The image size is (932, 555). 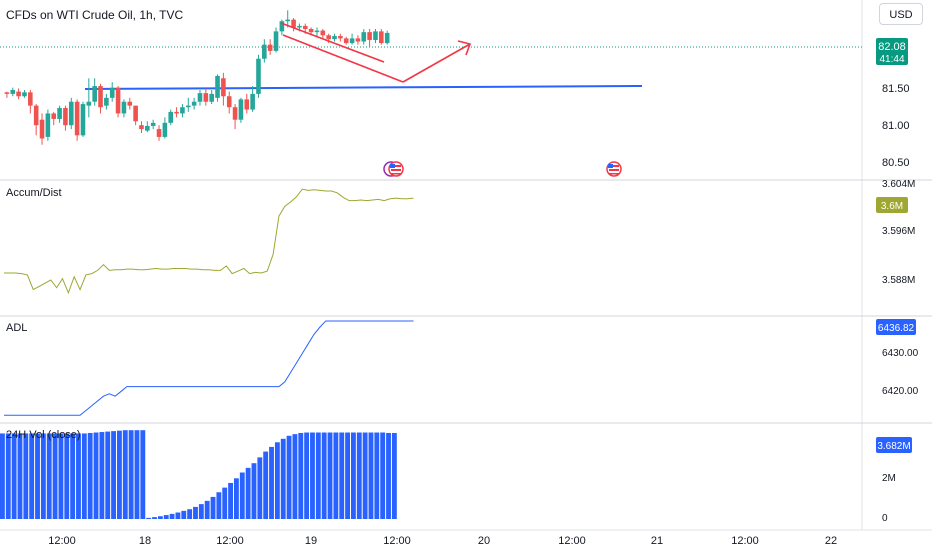 What do you see at coordinates (893, 446) in the screenshot?
I see `vol-value-label: 3.682M` at bounding box center [893, 446].